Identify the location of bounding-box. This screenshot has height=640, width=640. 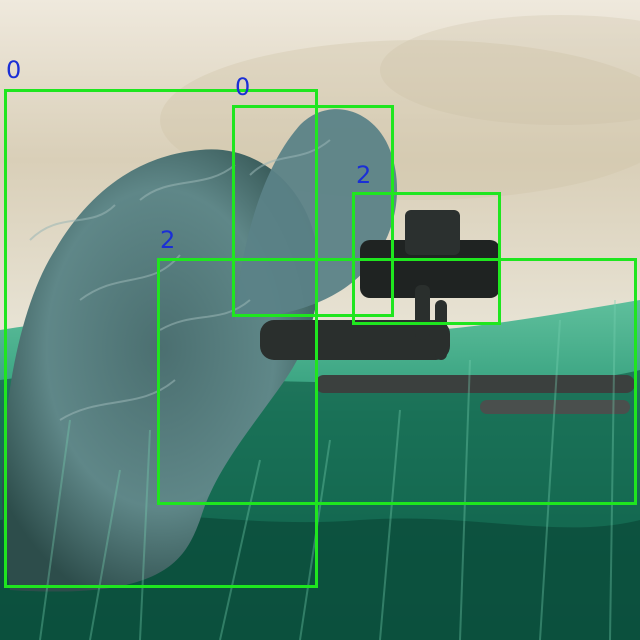
(313, 211).